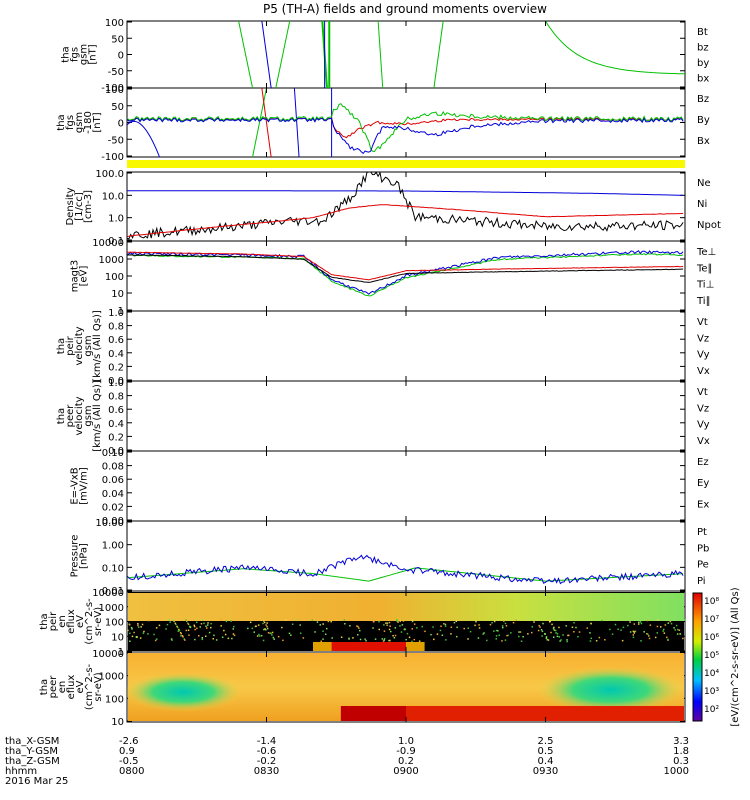 This screenshot has width=750, height=800. Describe the element at coordinates (98, 621) in the screenshot. I see `ylabel-peir-spectrogram: sr-eV)` at that location.